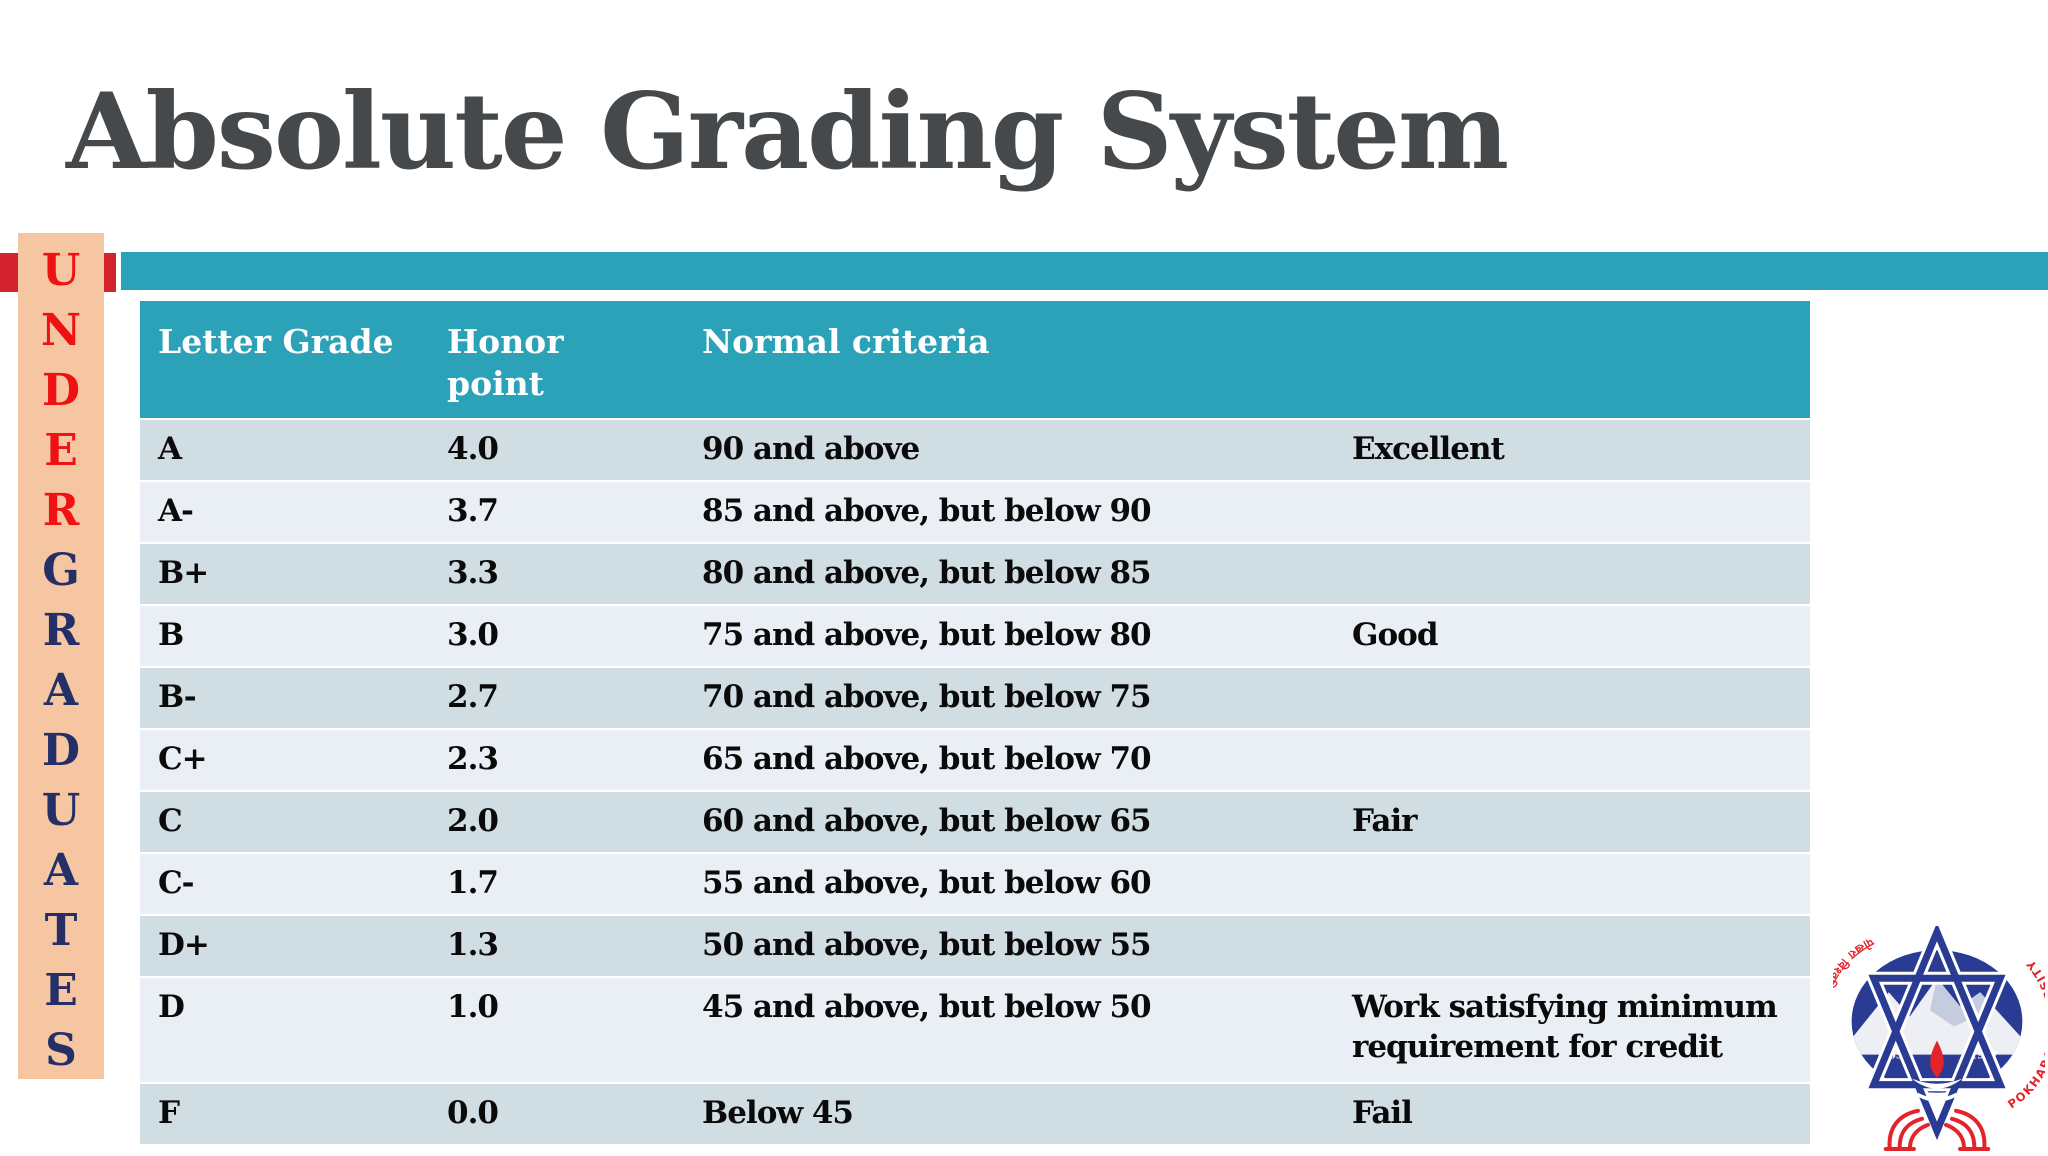 Image resolution: width=2048 pixels, height=1156 pixels. What do you see at coordinates (473, 821) in the screenshot?
I see `honor-cell: 2.0` at bounding box center [473, 821].